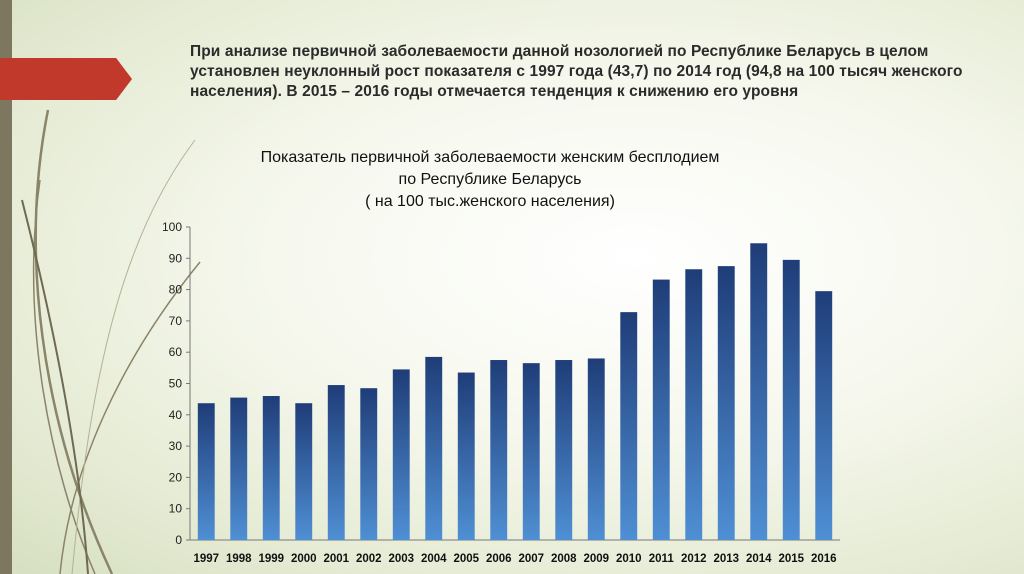 The width and height of the screenshot is (1024, 574). What do you see at coordinates (176, 321) in the screenshot?
I see `y-tick-label: 70` at bounding box center [176, 321].